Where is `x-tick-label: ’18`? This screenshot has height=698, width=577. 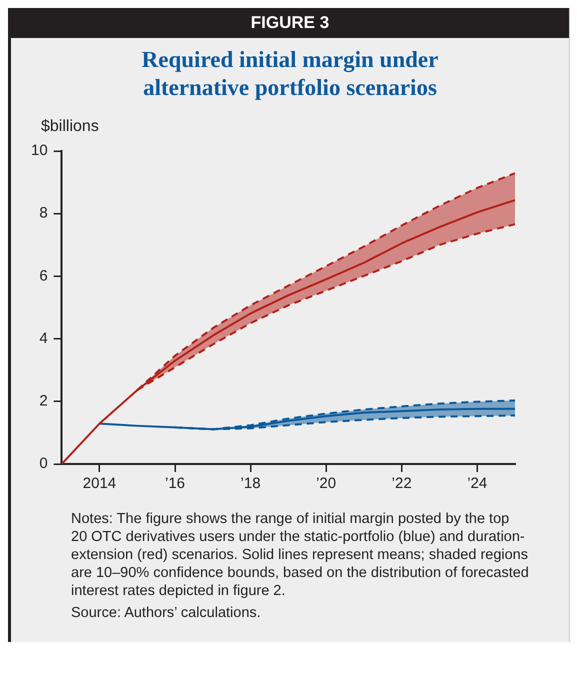
x-tick-label: ’18 is located at coordinates (250, 483).